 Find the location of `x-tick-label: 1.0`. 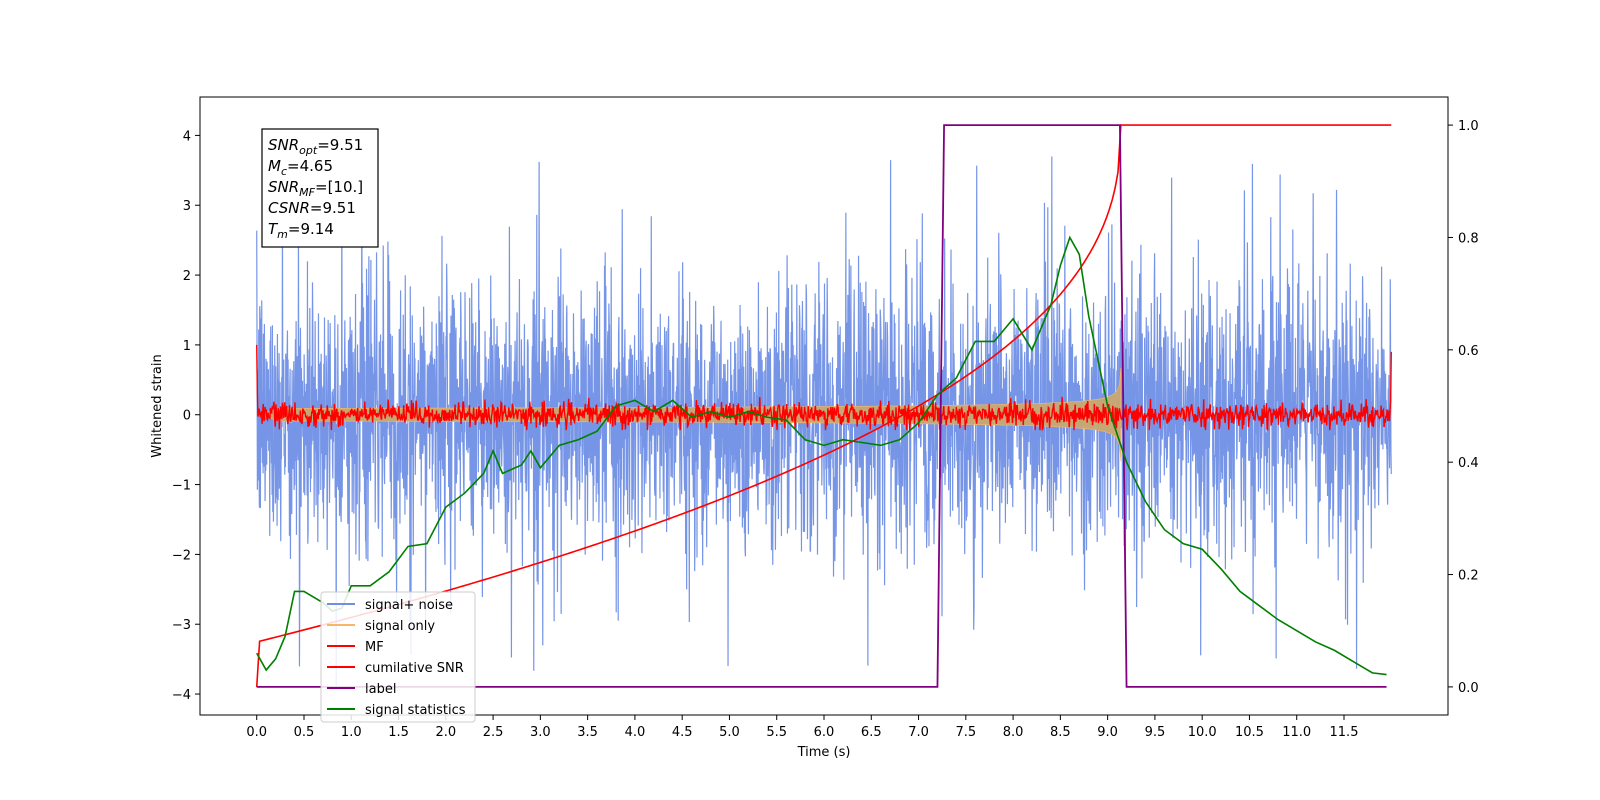

x-tick-label: 1.0 is located at coordinates (351, 732).